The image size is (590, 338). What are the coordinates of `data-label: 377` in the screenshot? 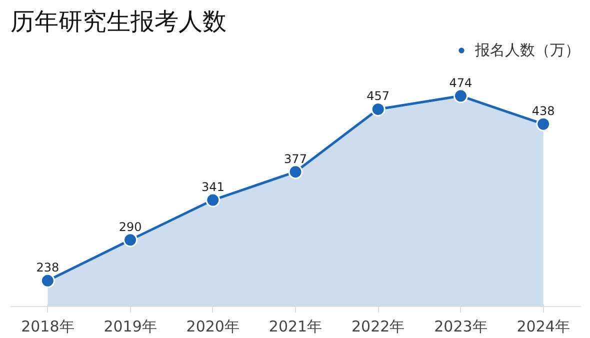 It's located at (295, 159).